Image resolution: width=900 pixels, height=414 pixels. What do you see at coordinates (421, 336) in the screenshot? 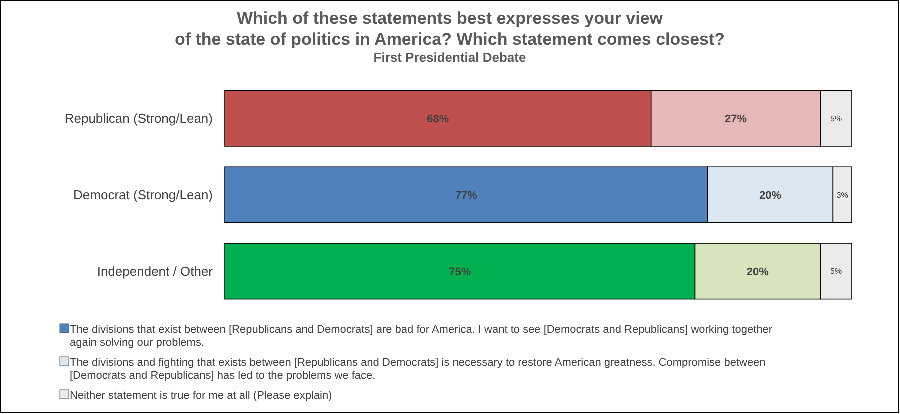
I see `legend-label: The divisions that exist between [Republicans and Democrats] are bad for America. I want to see [Democrats and Republicans] working together again solving our problems.` at bounding box center [421, 336].